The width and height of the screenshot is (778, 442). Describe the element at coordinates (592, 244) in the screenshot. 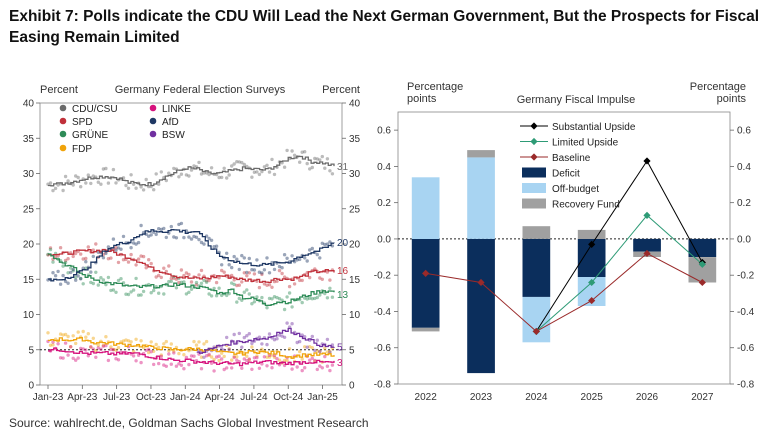

I see `substantial-upside-marker-2025` at that location.